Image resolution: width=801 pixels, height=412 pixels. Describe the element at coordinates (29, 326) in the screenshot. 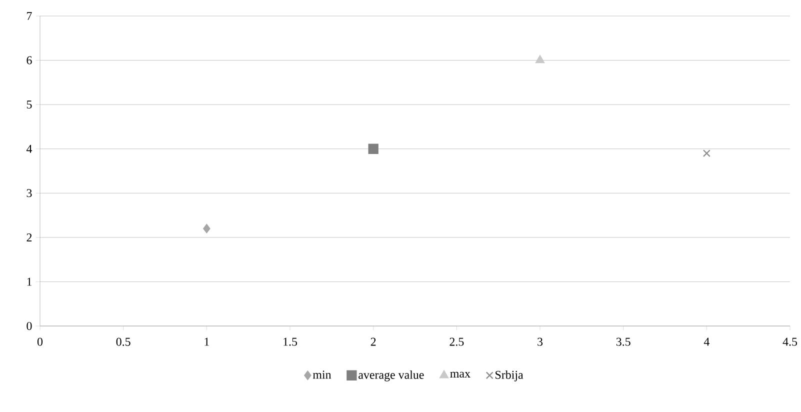

I see `y-tick-label: 0` at that location.